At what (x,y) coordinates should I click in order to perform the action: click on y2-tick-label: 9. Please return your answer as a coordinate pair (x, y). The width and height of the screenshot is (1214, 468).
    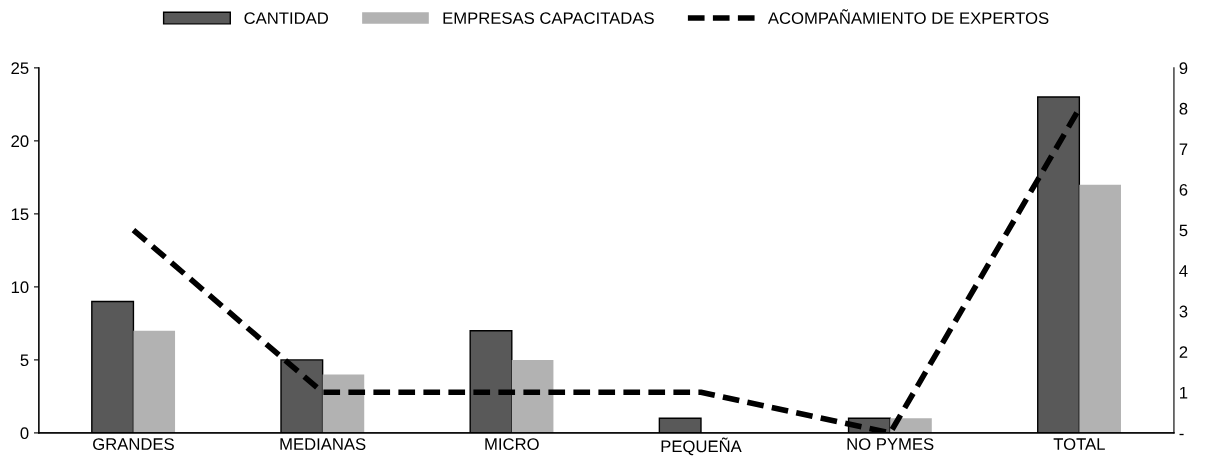
    Looking at the image, I should click on (1183, 68).